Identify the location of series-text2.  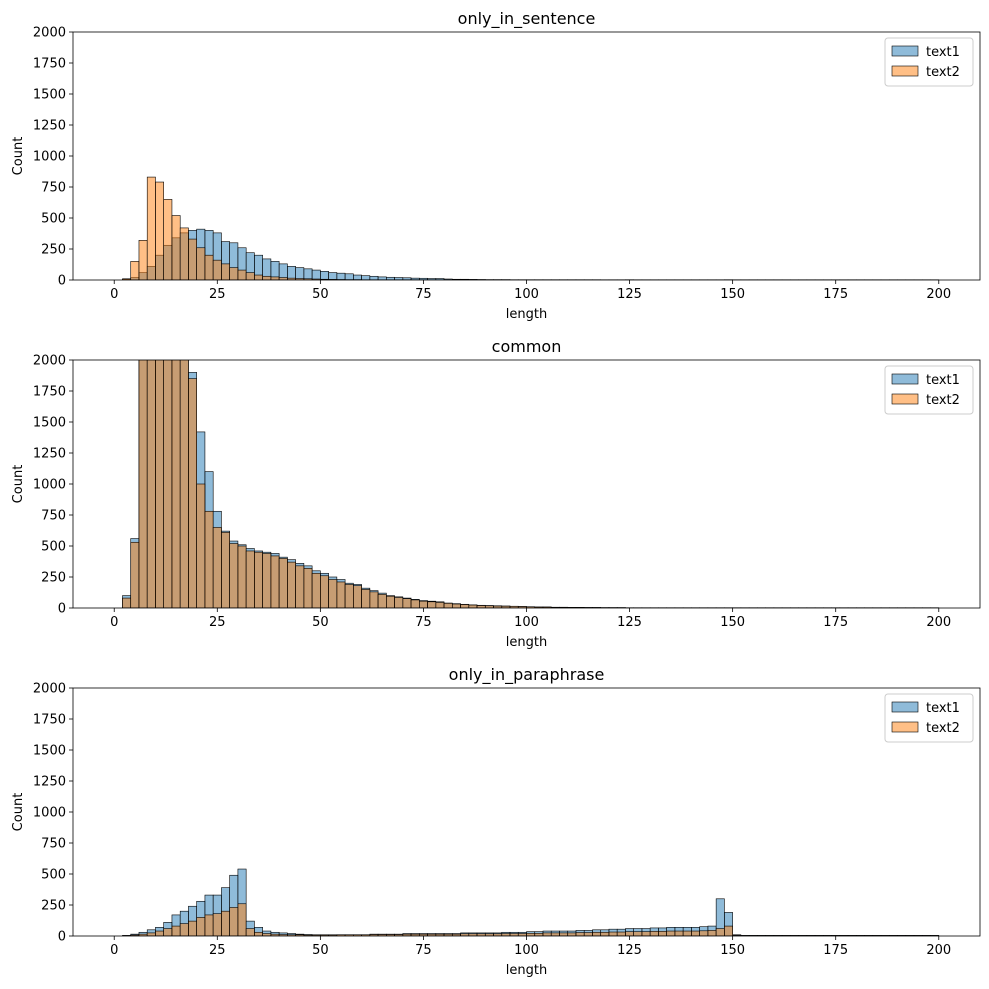
(531, 919).